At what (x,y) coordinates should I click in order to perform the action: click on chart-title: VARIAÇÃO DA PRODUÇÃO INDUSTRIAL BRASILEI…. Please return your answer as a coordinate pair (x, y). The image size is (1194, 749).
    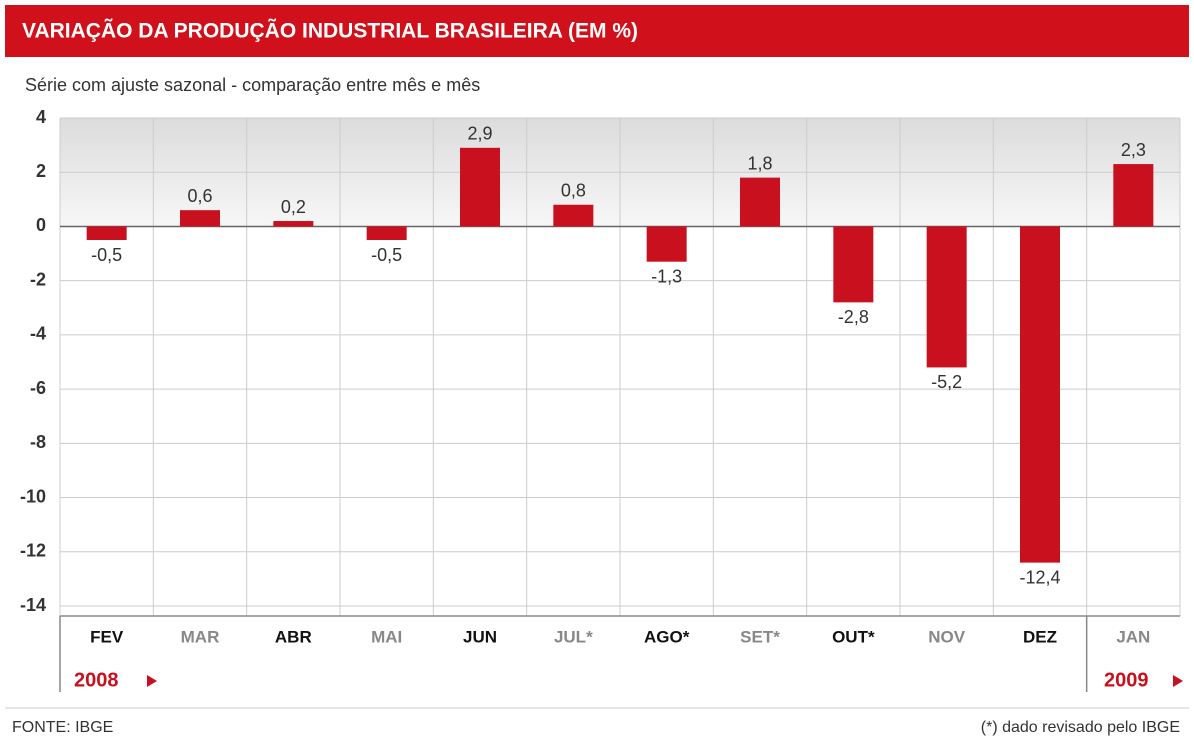
    Looking at the image, I should click on (330, 31).